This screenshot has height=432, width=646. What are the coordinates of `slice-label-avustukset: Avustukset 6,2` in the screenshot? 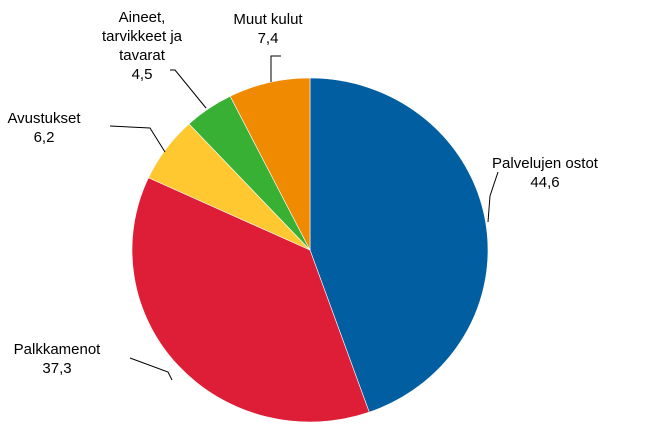 It's located at (44, 128).